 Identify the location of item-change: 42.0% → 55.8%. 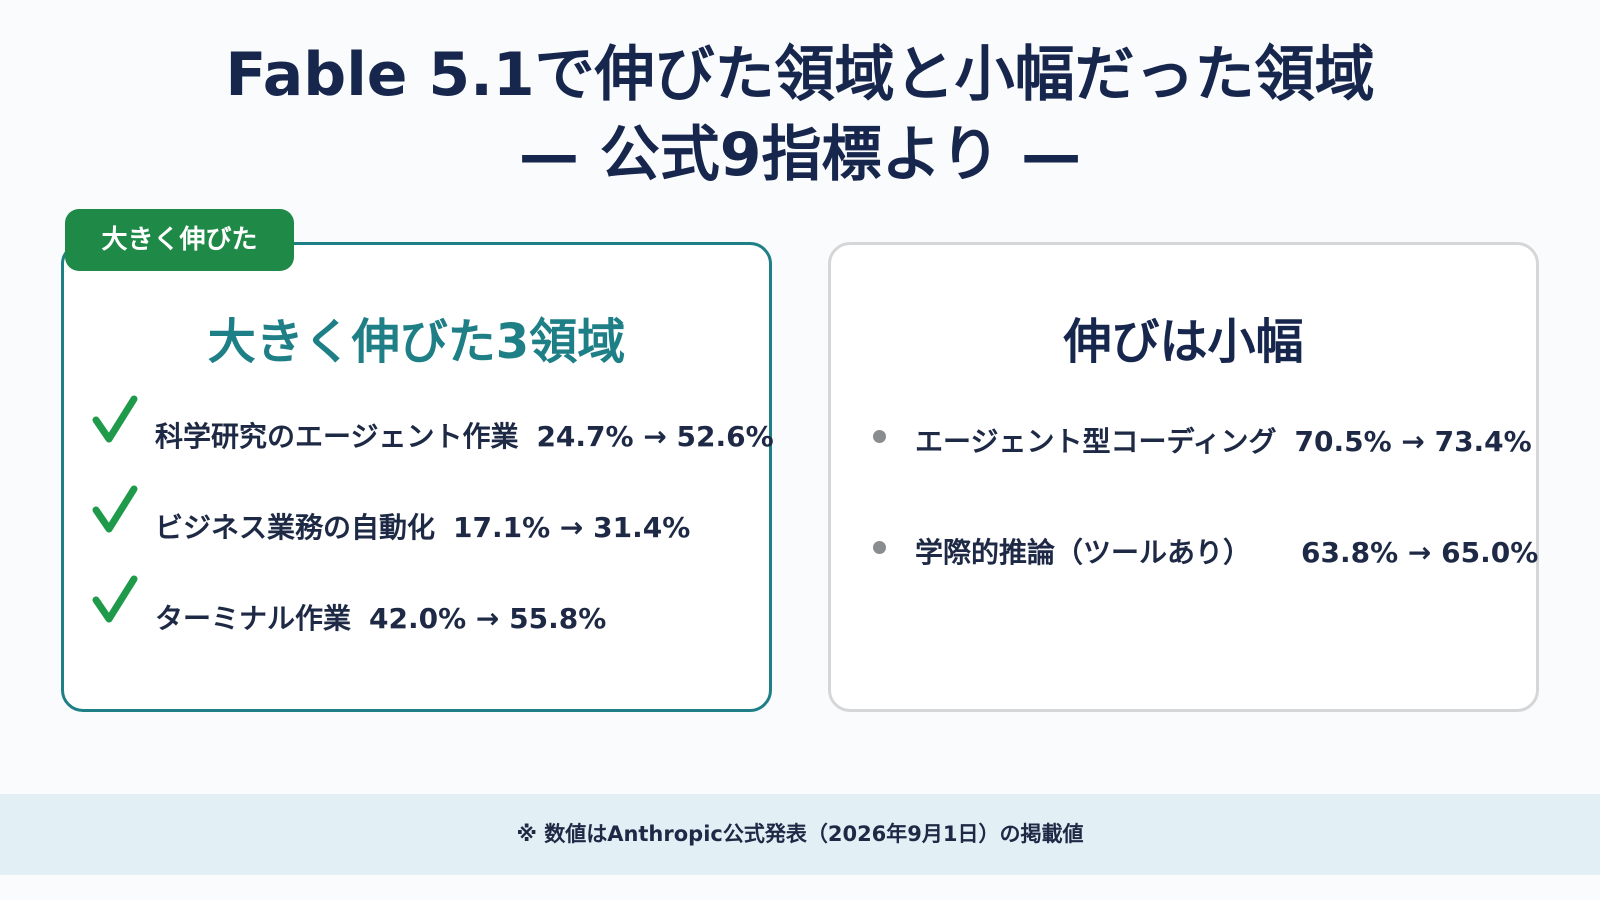
(488, 618).